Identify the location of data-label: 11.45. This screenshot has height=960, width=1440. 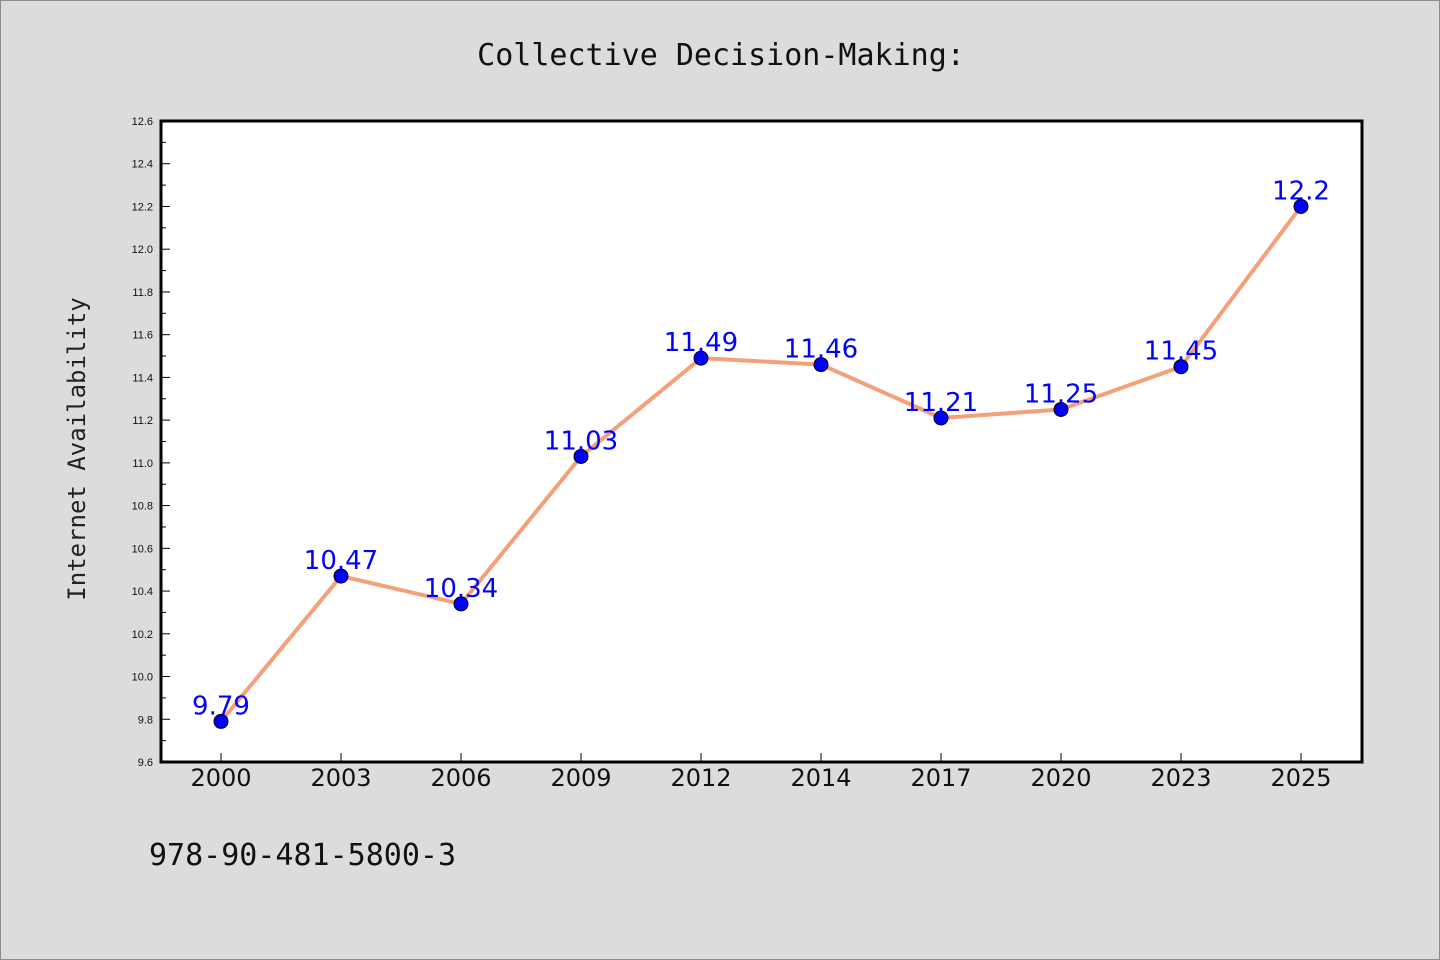
(1181, 352).